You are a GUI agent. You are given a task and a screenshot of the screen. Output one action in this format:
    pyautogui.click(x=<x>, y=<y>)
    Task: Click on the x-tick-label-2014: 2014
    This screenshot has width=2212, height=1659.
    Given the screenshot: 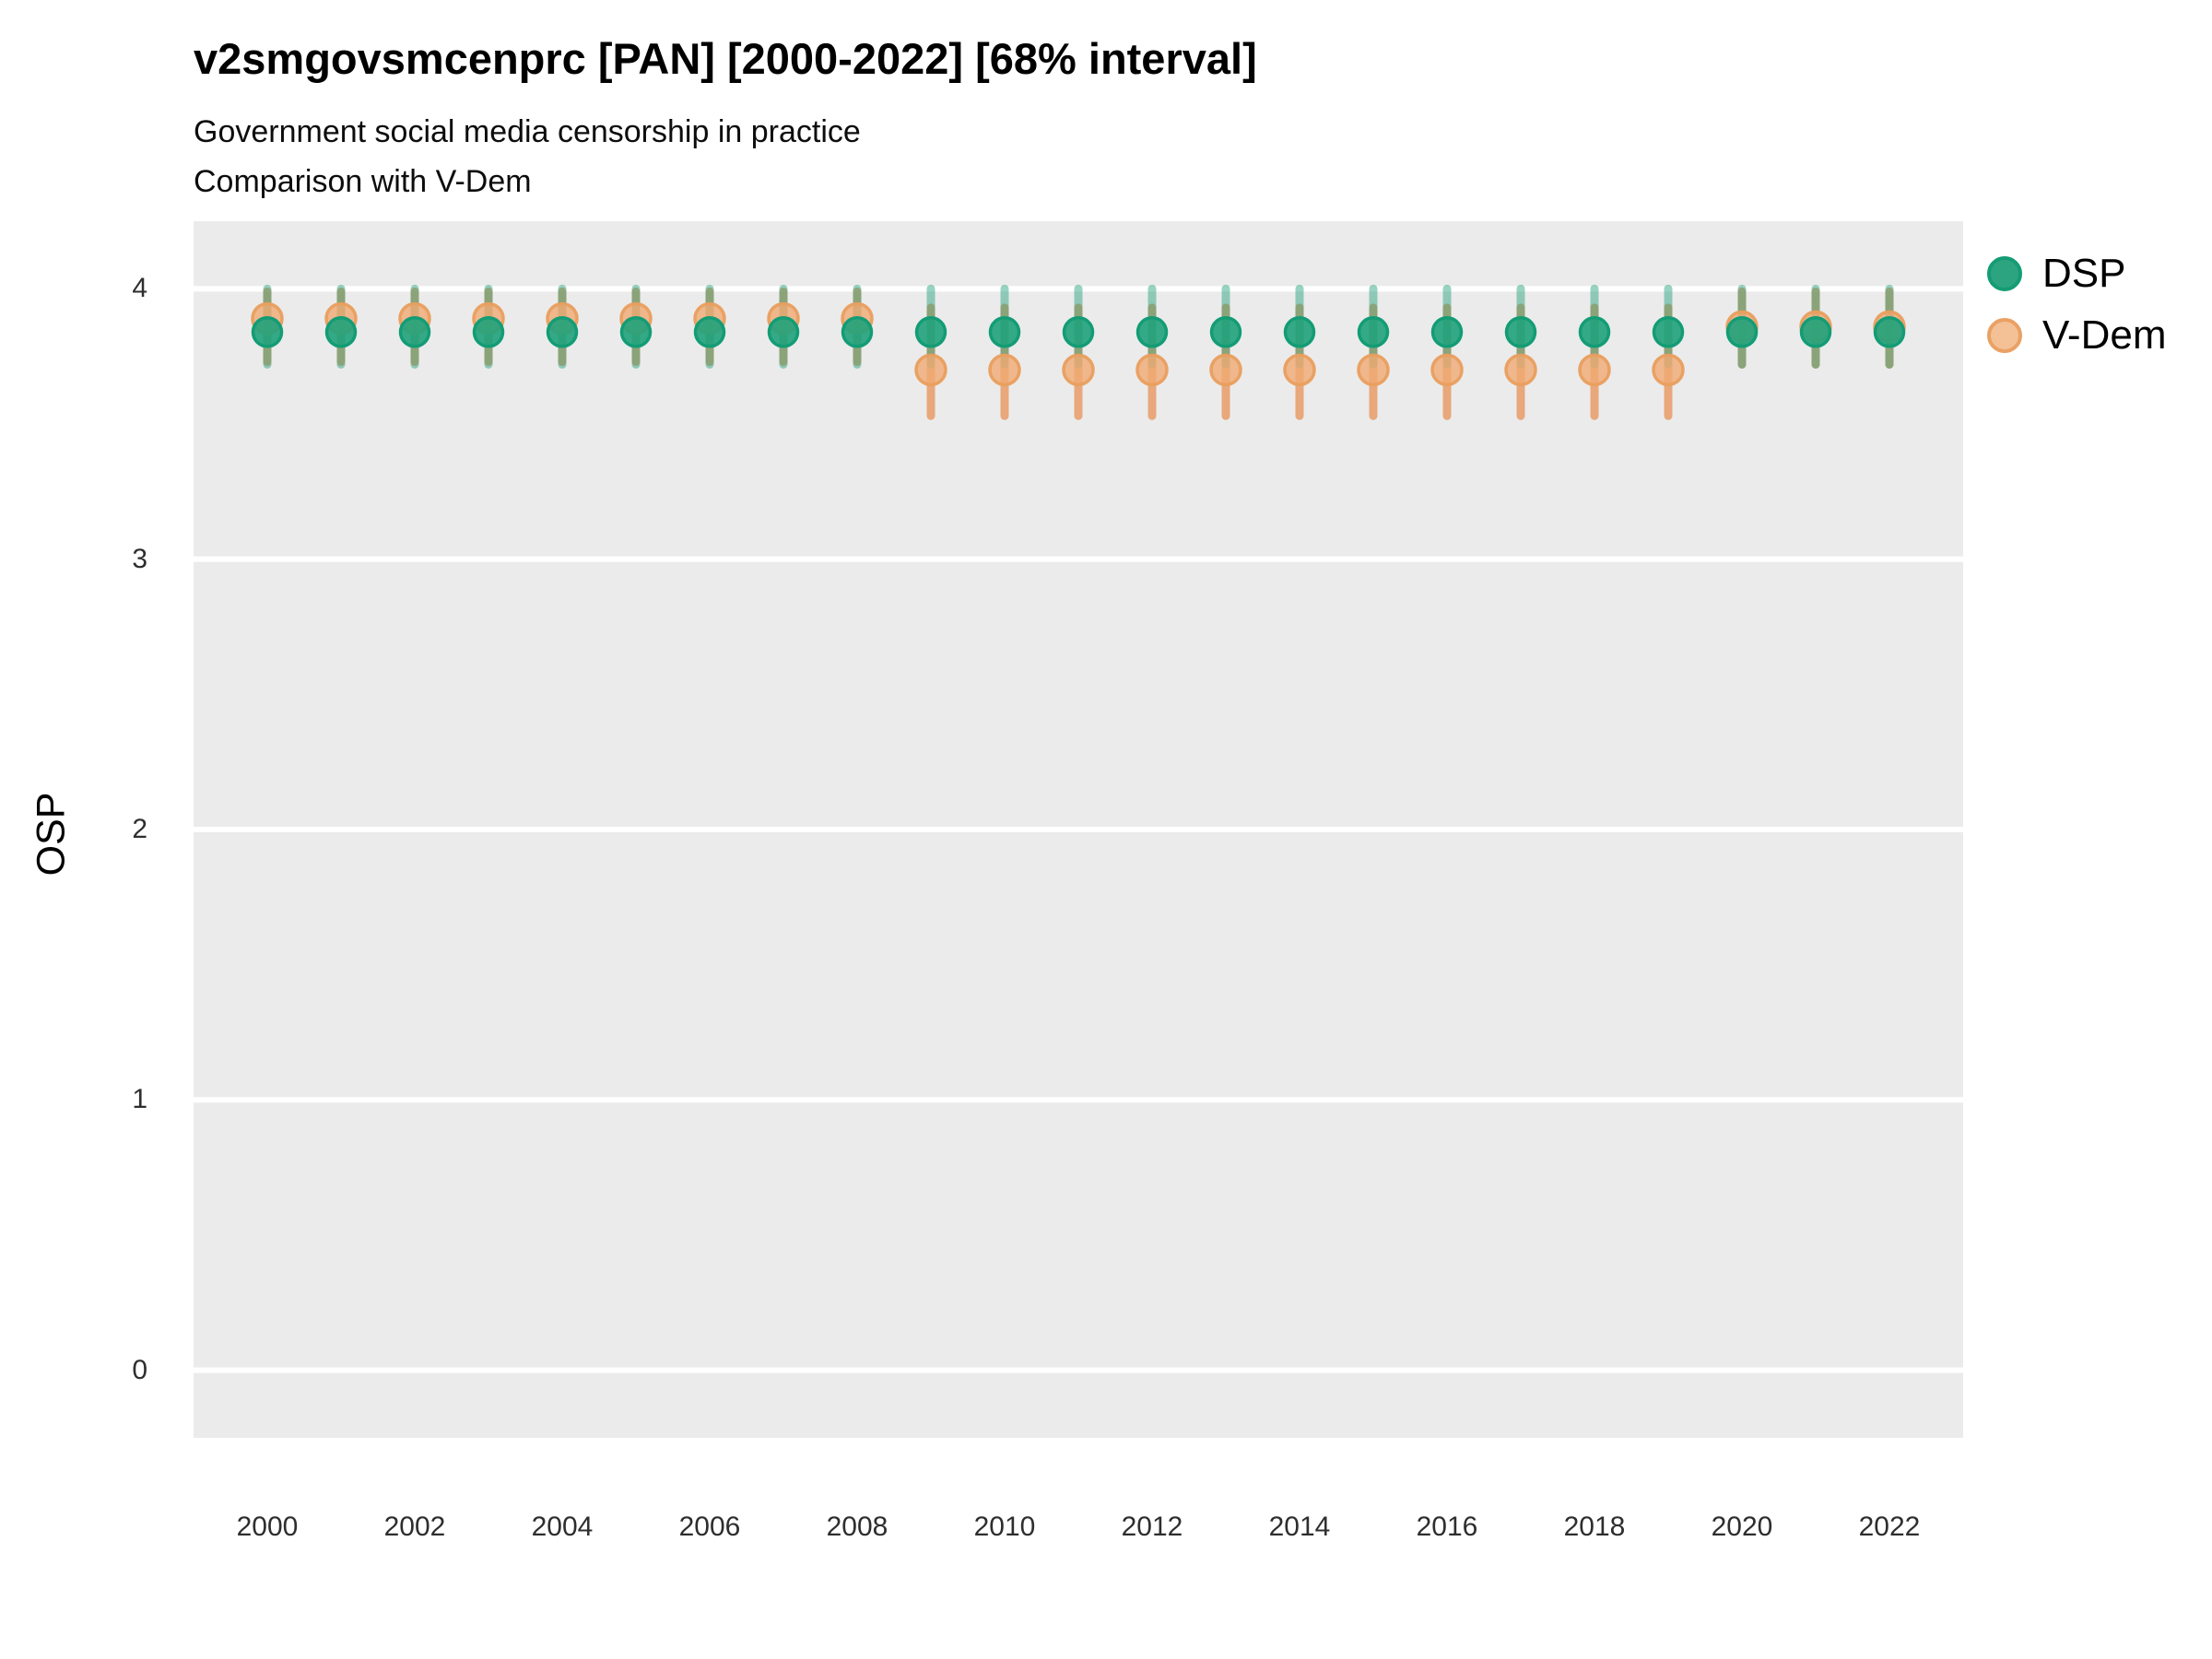 What is the action you would take?
    pyautogui.click(x=1299, y=1527)
    